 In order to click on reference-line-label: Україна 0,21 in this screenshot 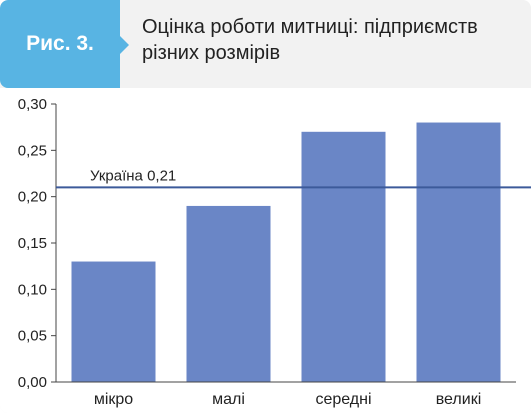, I will do `click(133, 175)`.